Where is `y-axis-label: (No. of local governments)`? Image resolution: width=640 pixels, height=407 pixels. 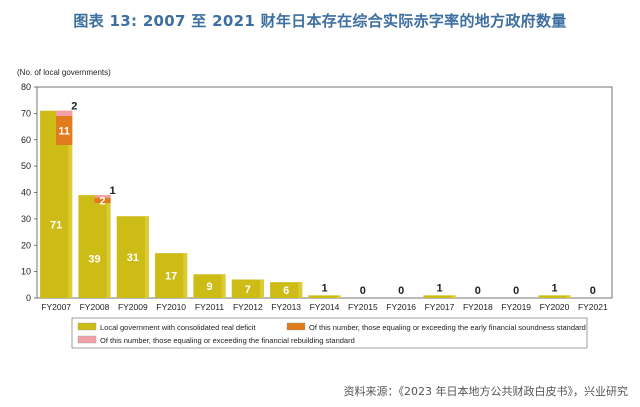 y-axis-label: (No. of local governments) is located at coordinates (64, 72).